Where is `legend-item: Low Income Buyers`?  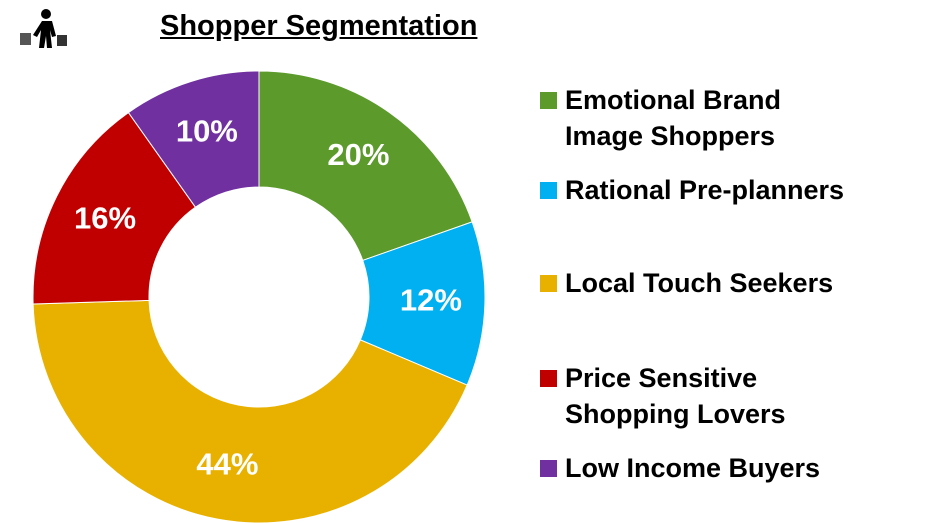
legend-item: Low Income Buyers is located at coordinates (732, 468).